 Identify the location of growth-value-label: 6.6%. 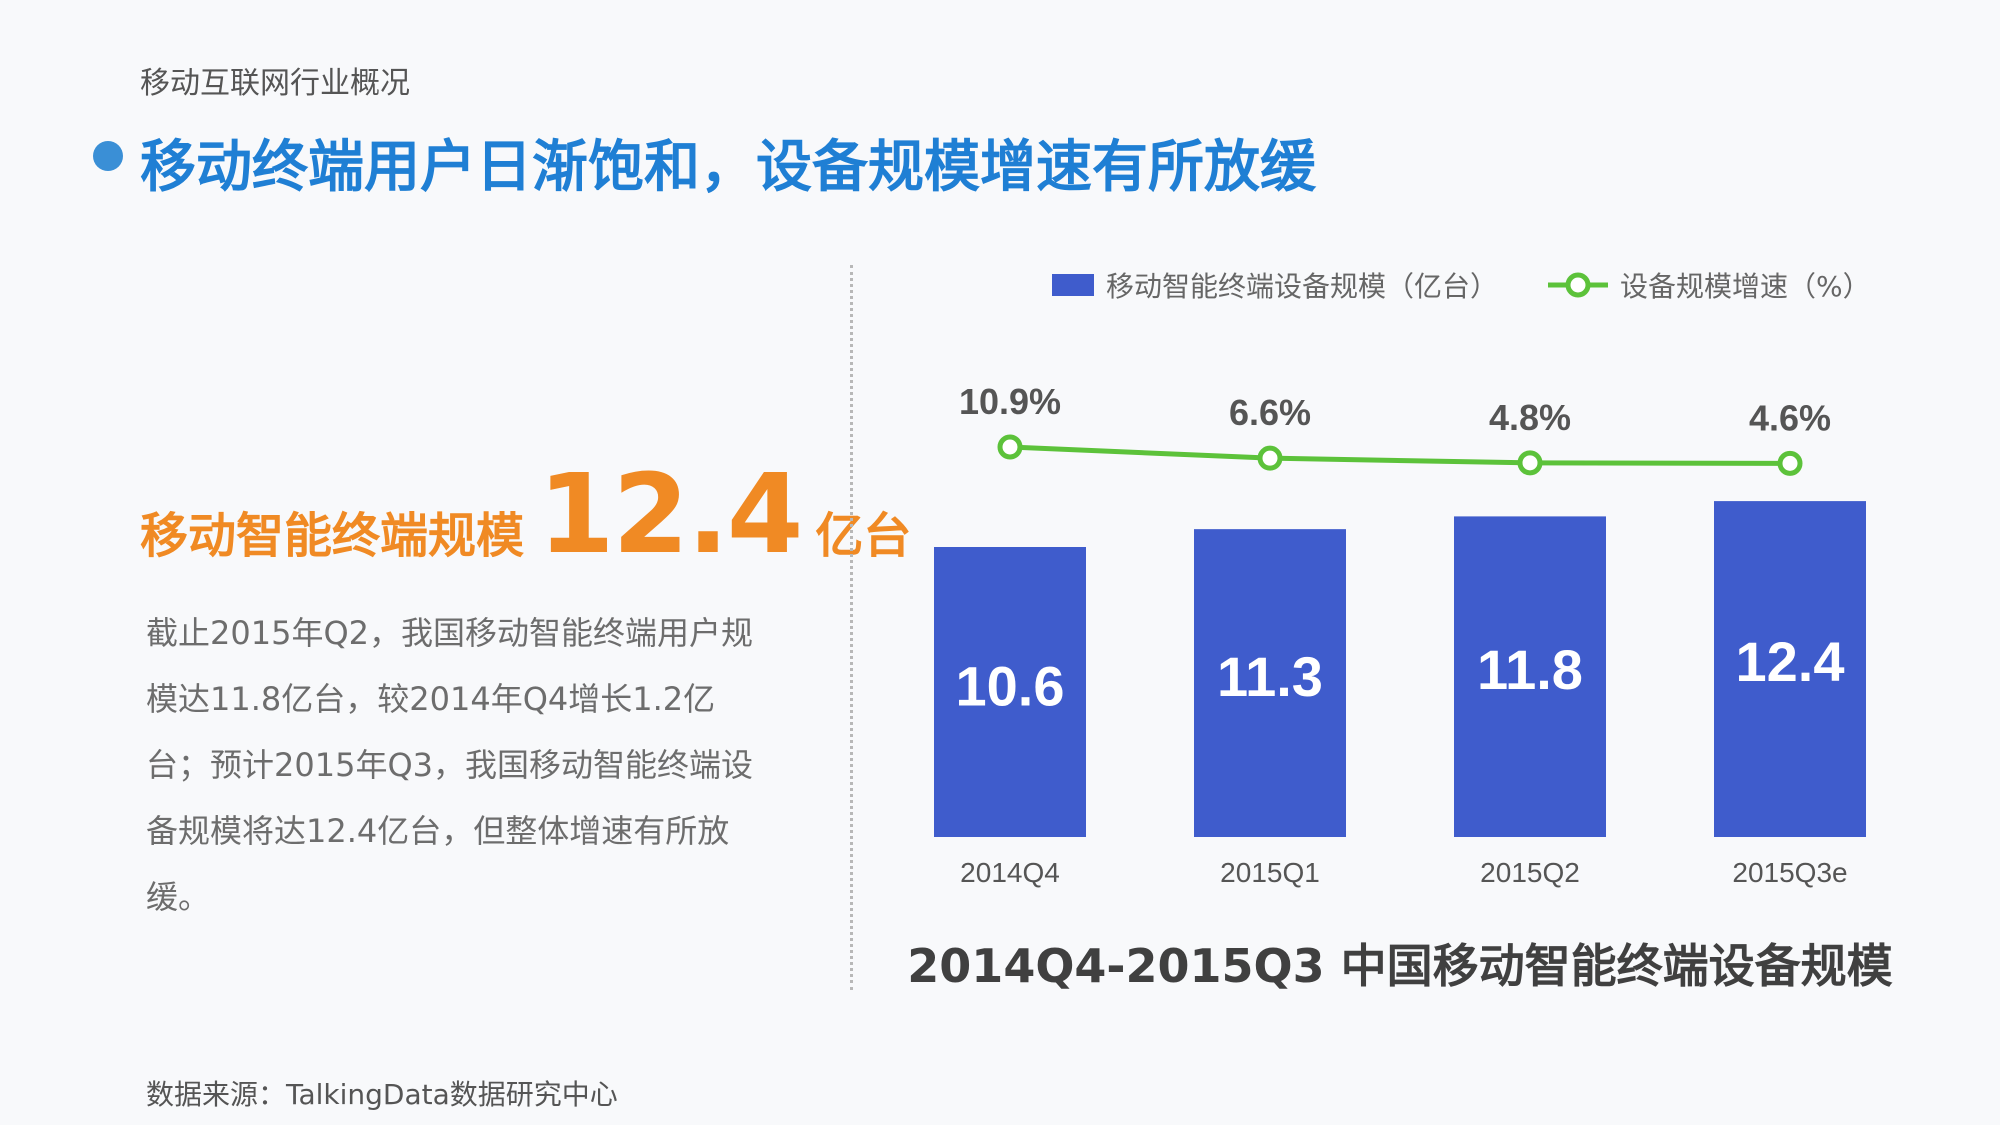
(1270, 412).